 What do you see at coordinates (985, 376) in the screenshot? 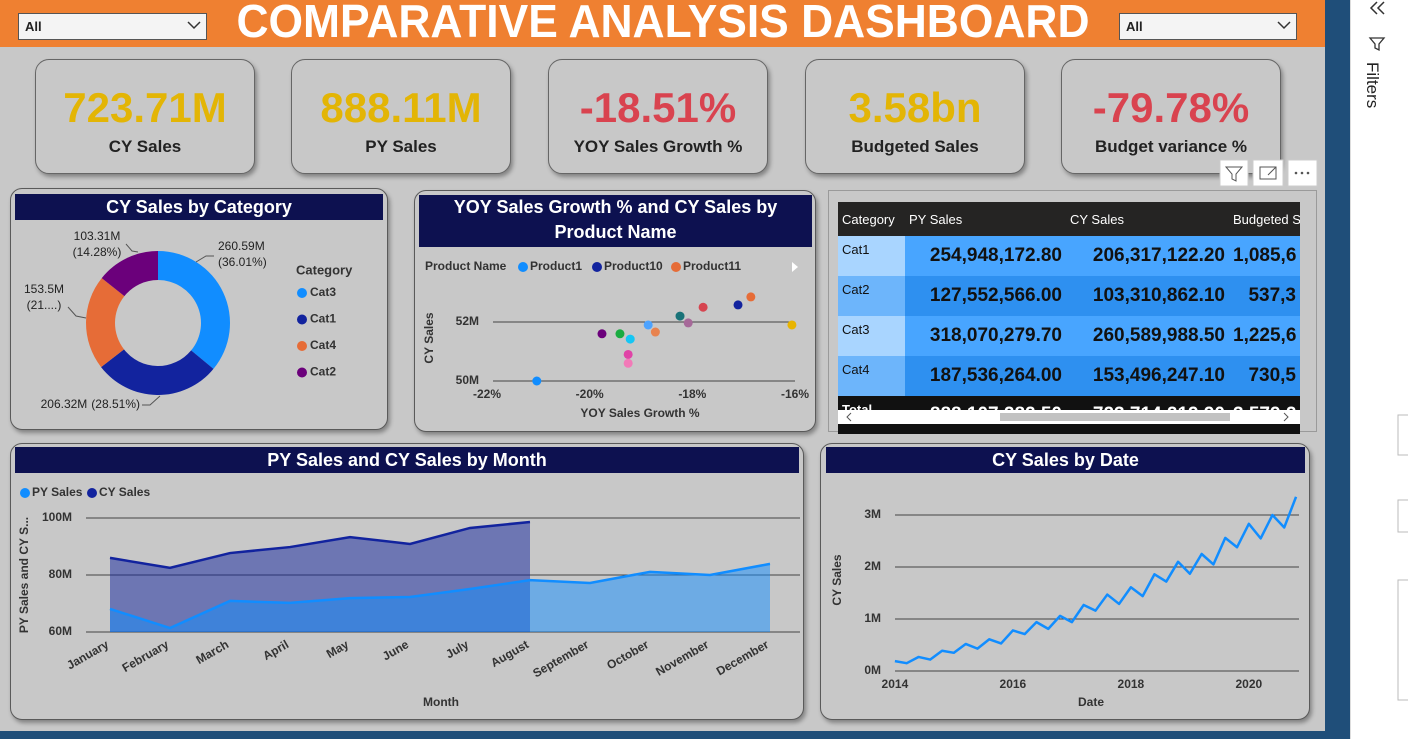
I see `table-cell: 187,536,264.00` at bounding box center [985, 376].